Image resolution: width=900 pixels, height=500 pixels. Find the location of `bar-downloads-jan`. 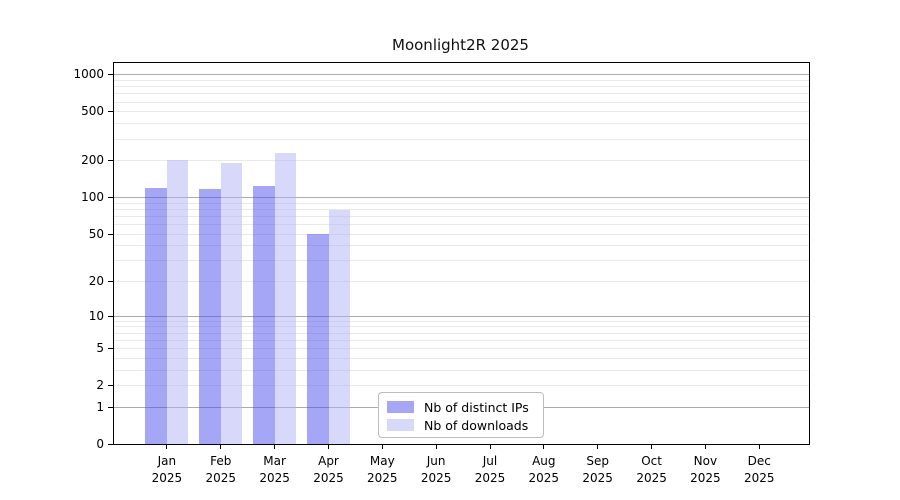

bar-downloads-jan is located at coordinates (177, 301).